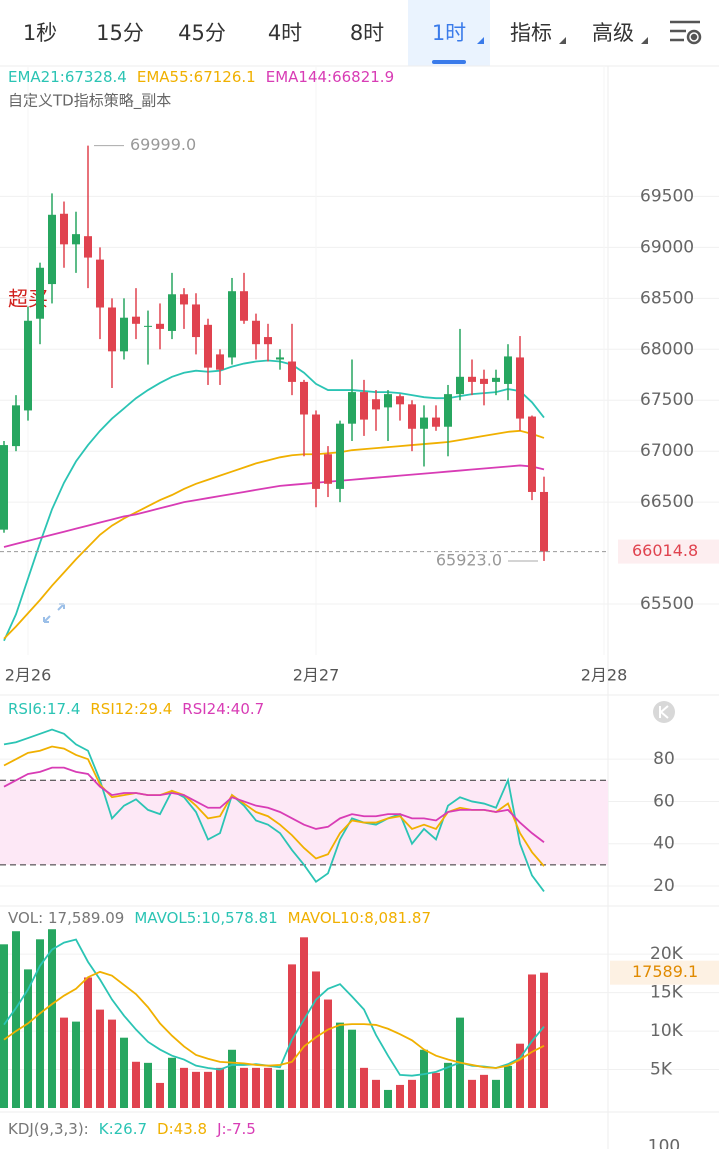 The width and height of the screenshot is (719, 1149). I want to click on tab: 4时, so click(285, 33).